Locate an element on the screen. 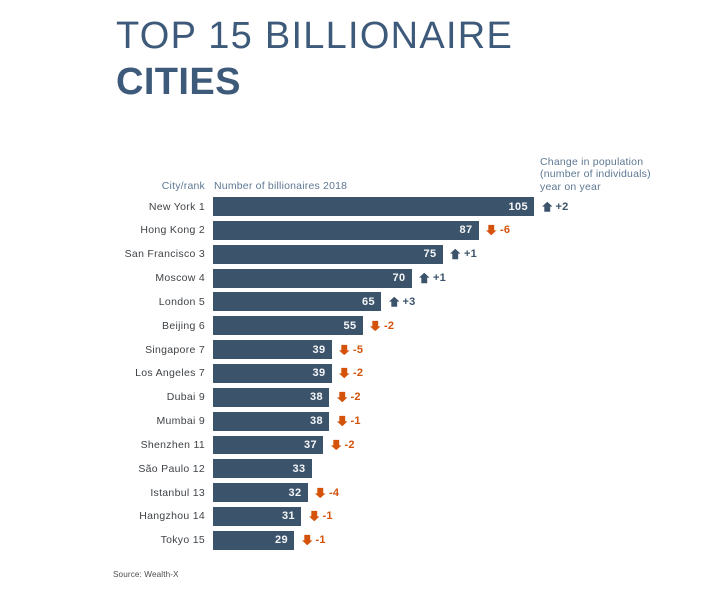 The image size is (707, 597). column-header-city-rank: City/rank is located at coordinates (183, 186).